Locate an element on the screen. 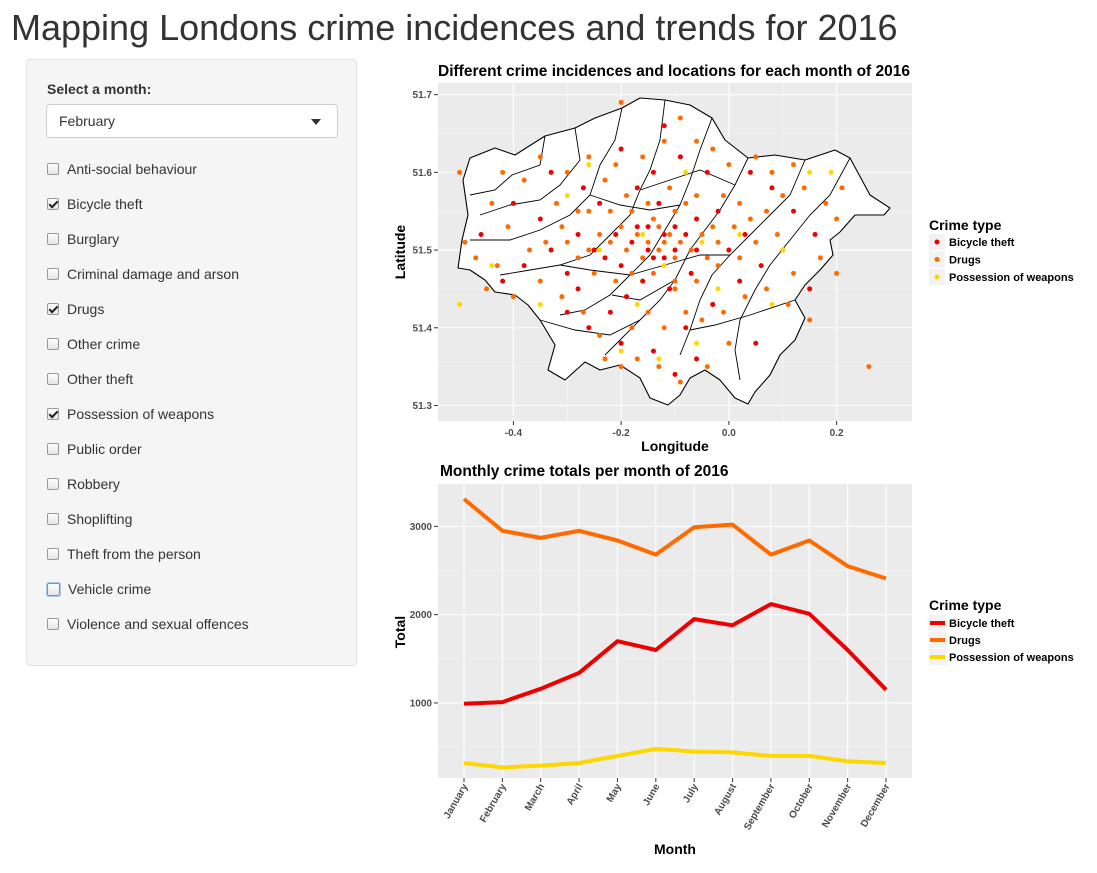 The height and width of the screenshot is (873, 1097). crime-type-checkbox-item: Possession of weapons is located at coordinates (130, 414).